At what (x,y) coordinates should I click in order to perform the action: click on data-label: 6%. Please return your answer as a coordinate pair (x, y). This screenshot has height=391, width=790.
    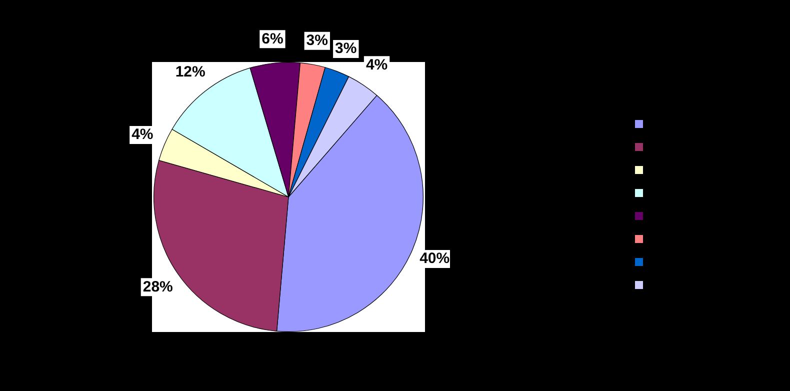
    Looking at the image, I should click on (273, 39).